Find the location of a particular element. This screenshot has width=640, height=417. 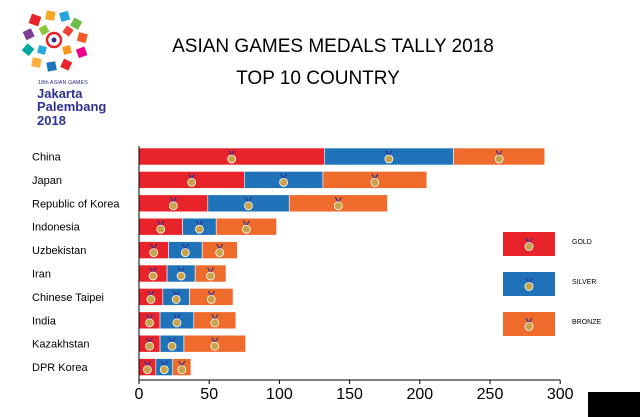

x-tick-label: 150 is located at coordinates (349, 394).